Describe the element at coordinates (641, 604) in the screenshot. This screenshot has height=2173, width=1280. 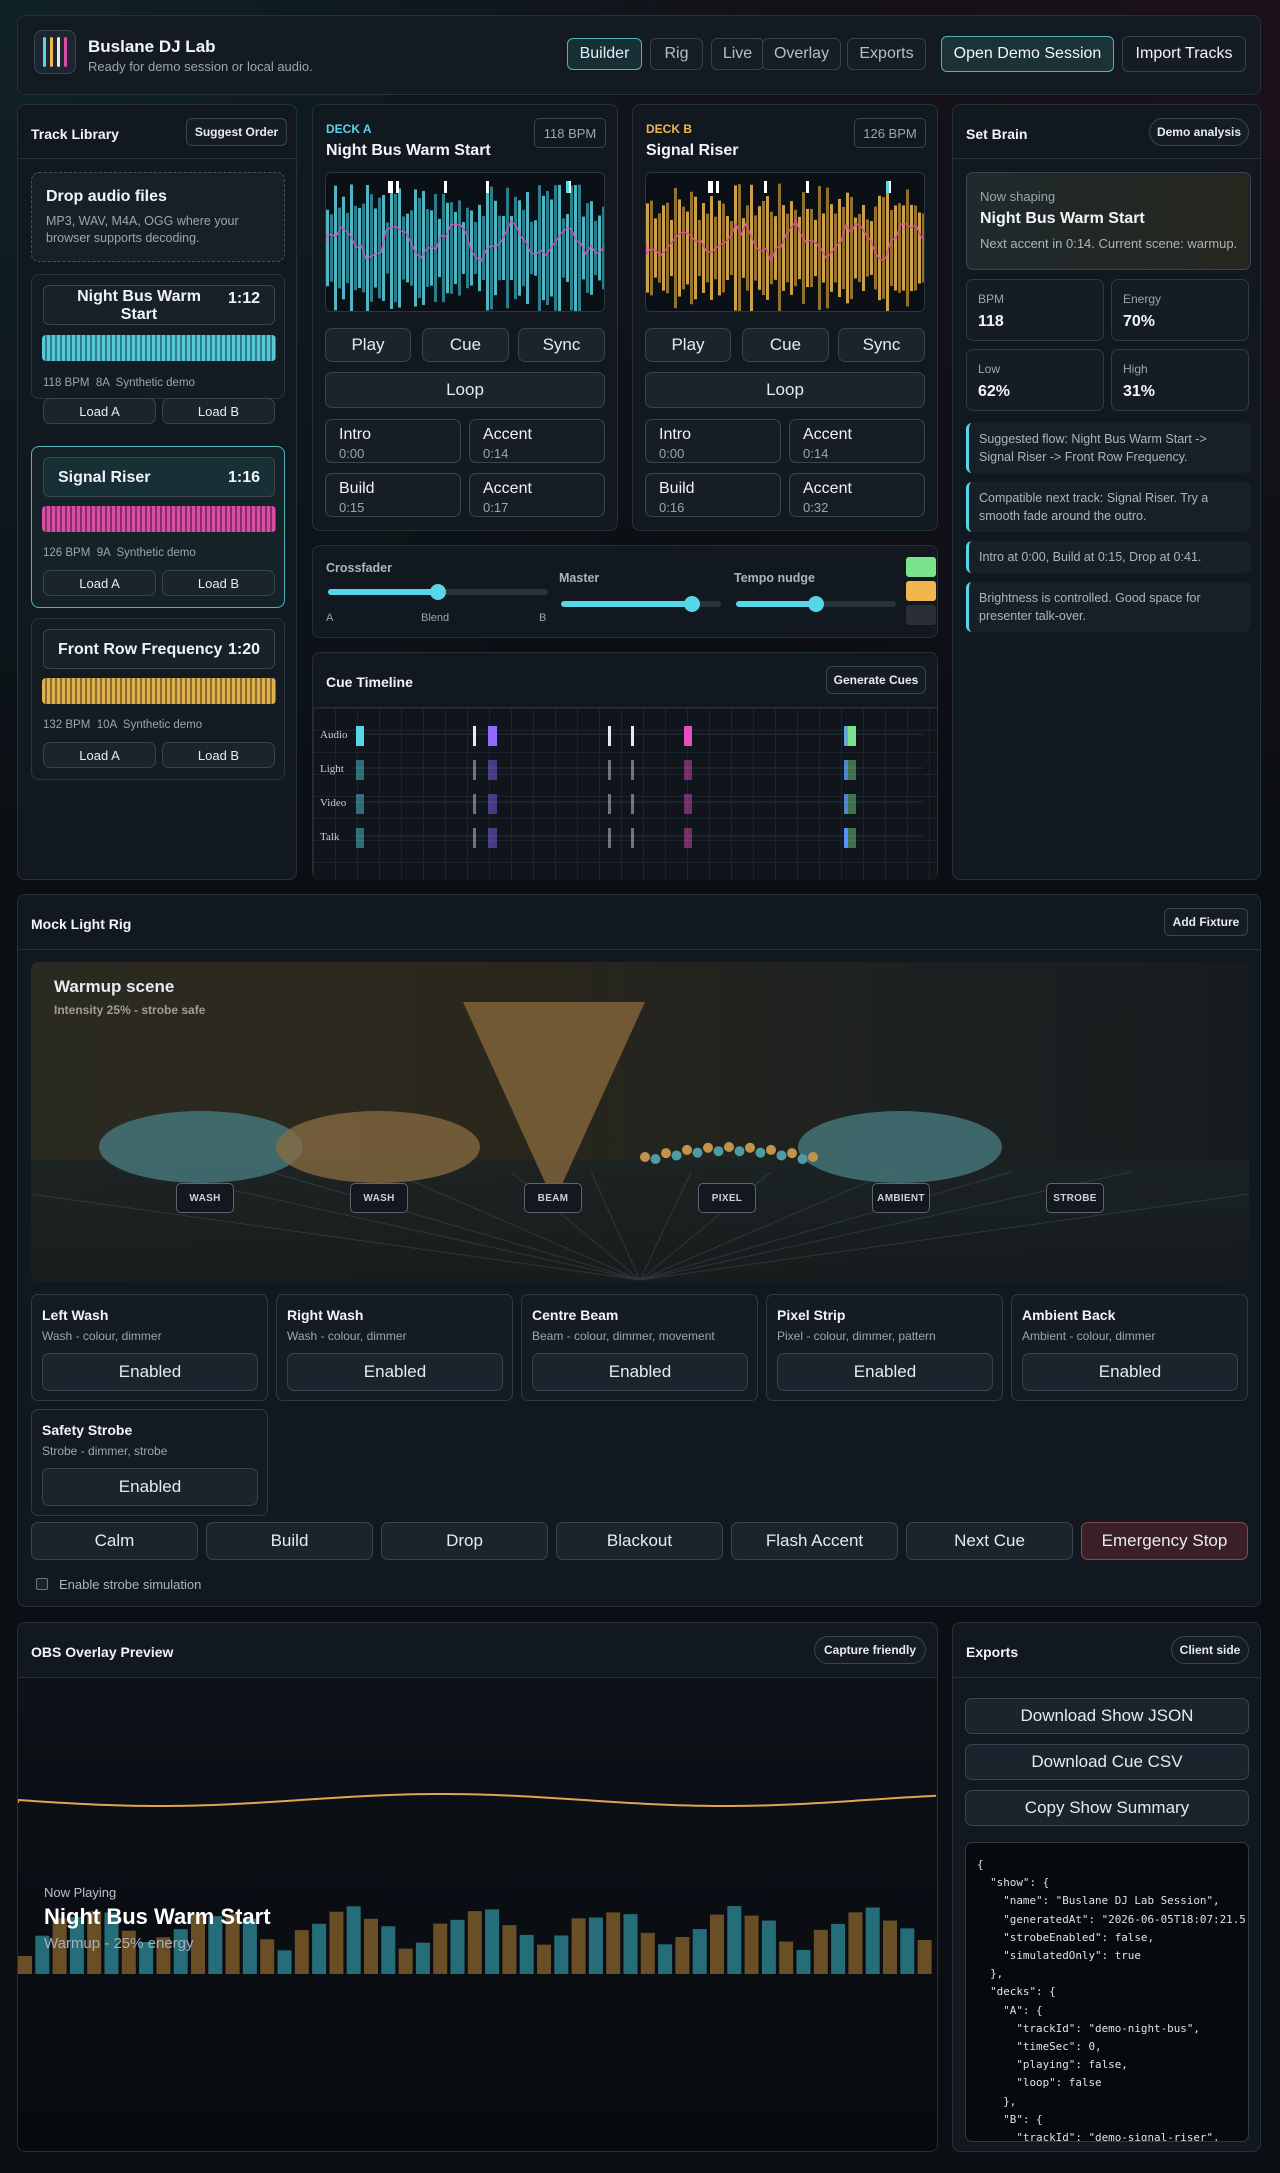
I see `master-slider` at that location.